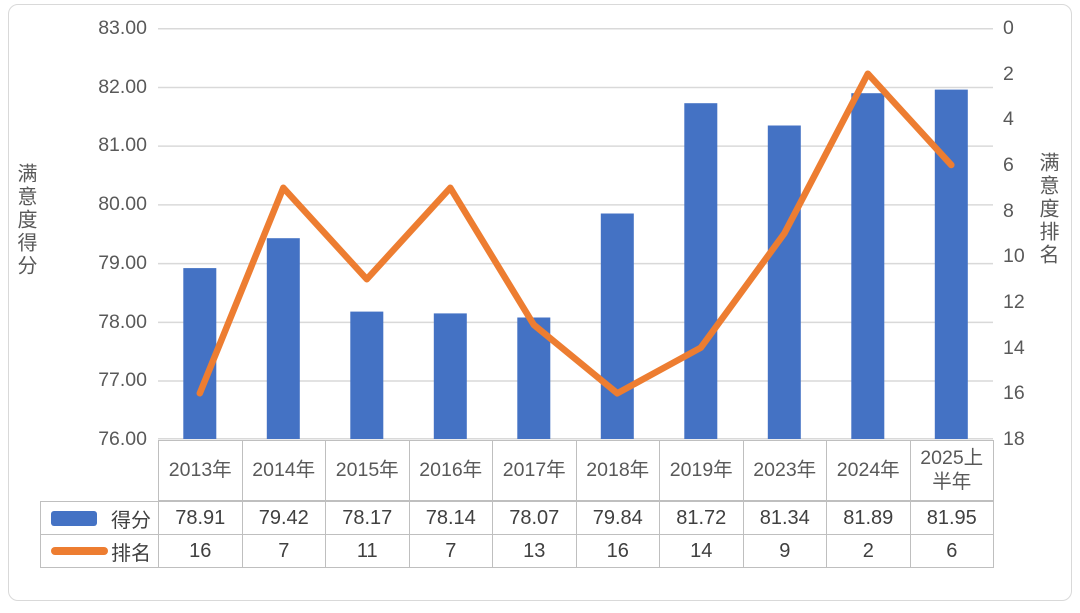 The height and width of the screenshot is (613, 1080). I want to click on legend-label: 排名, so click(131, 553).